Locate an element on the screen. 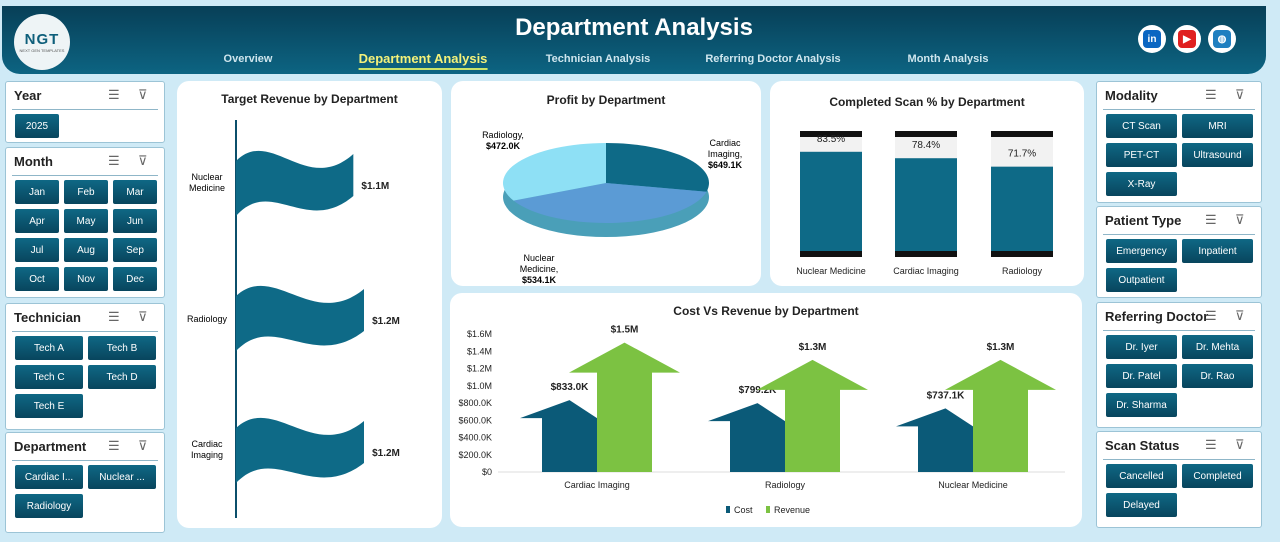 The width and height of the screenshot is (1280, 542). legend-label: Revenue is located at coordinates (792, 510).